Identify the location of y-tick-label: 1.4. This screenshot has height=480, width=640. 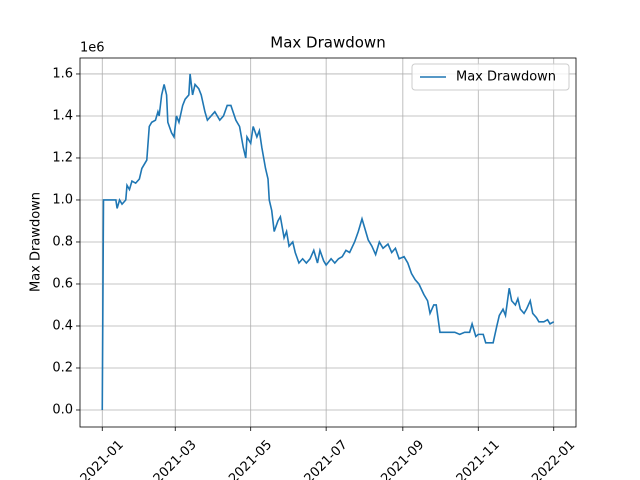
(62, 115).